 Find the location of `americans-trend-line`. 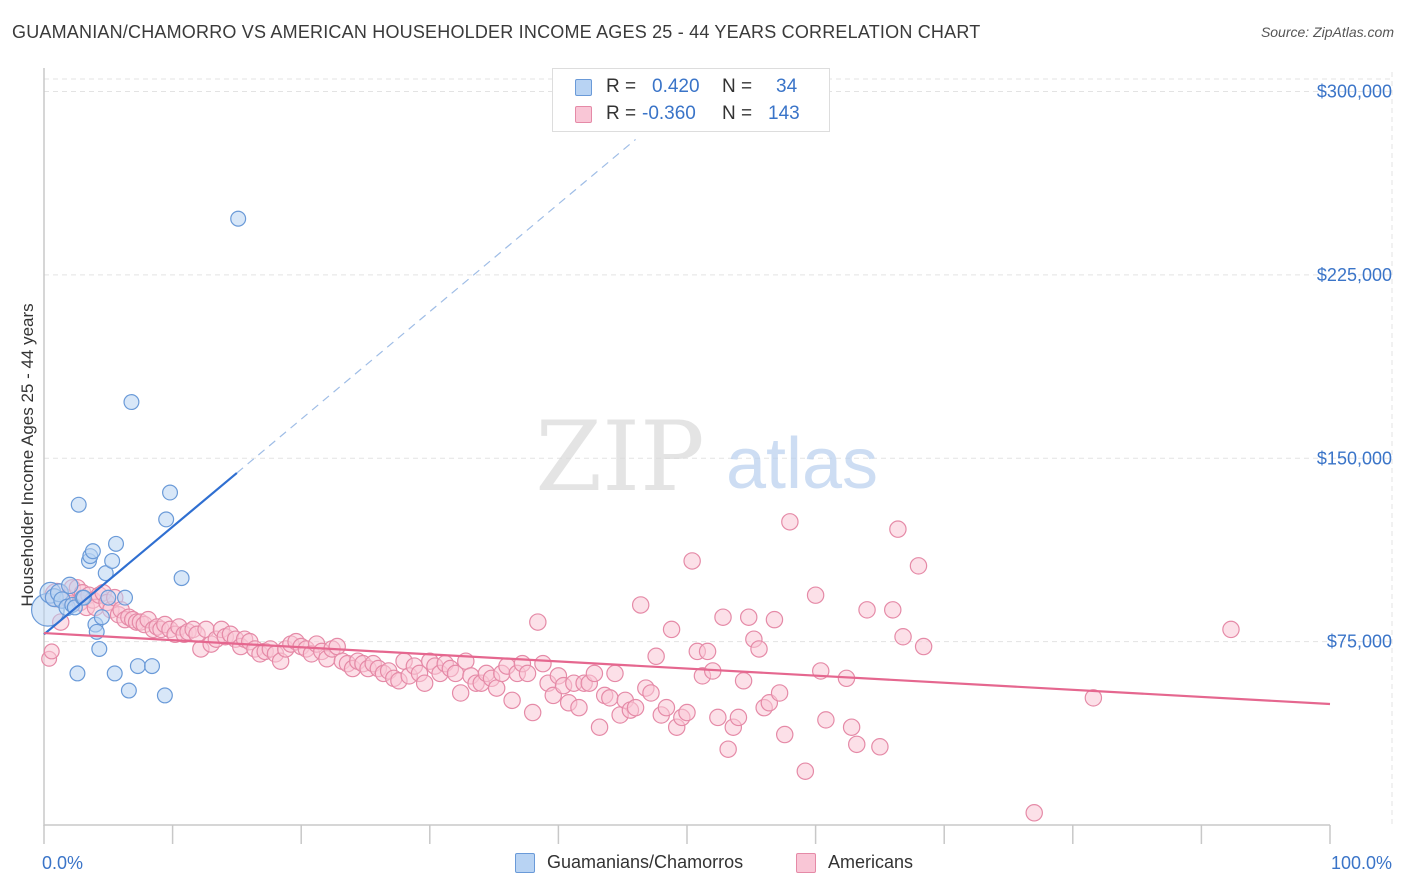

americans-trend-line is located at coordinates (687, 668).